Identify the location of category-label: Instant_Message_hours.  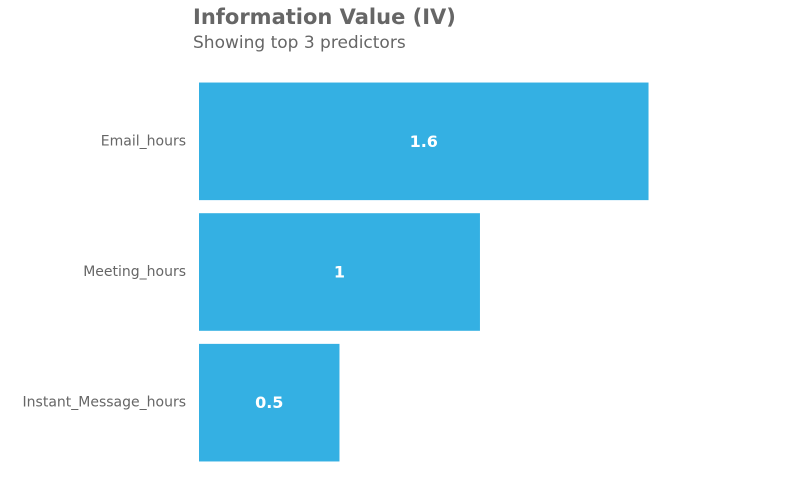
(104, 403).